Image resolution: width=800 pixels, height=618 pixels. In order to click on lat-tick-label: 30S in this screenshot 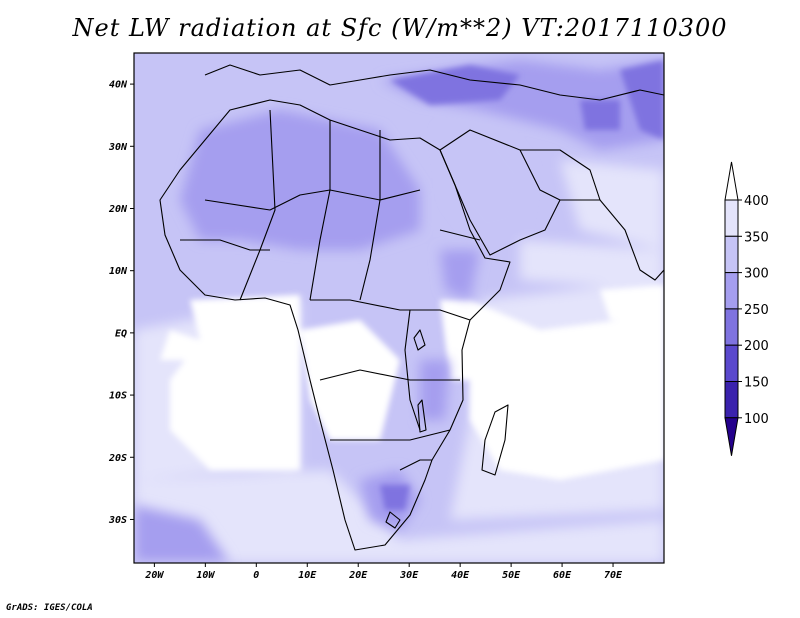, I will do `click(117, 520)`.